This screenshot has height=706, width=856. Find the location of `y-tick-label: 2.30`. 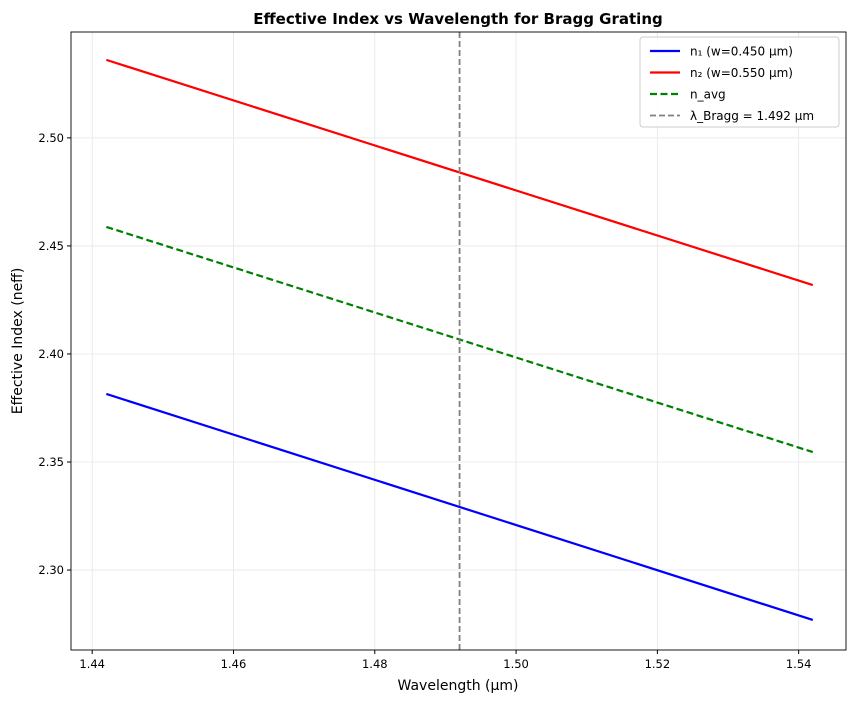

y-tick-label: 2.30 is located at coordinates (51, 570).